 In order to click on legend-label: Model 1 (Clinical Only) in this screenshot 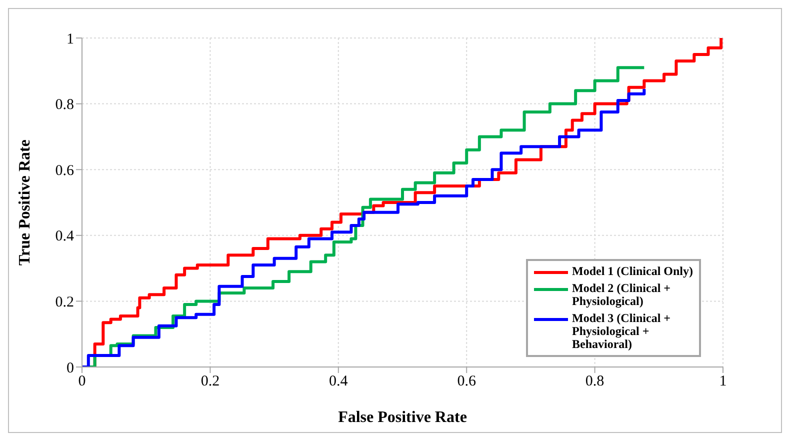, I will do `click(632, 271)`.